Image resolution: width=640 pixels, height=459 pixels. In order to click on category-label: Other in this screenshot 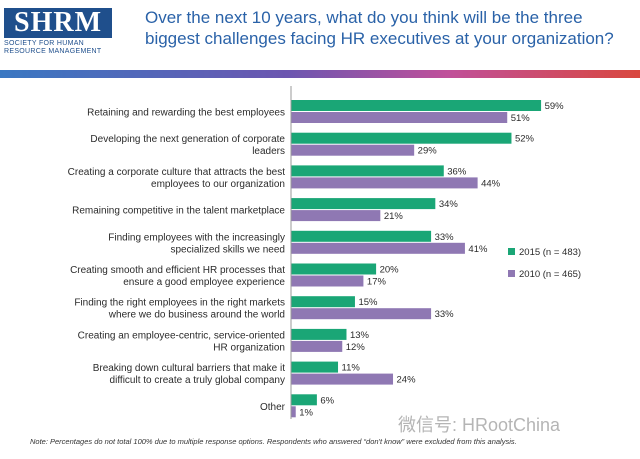, I will do `click(273, 407)`.